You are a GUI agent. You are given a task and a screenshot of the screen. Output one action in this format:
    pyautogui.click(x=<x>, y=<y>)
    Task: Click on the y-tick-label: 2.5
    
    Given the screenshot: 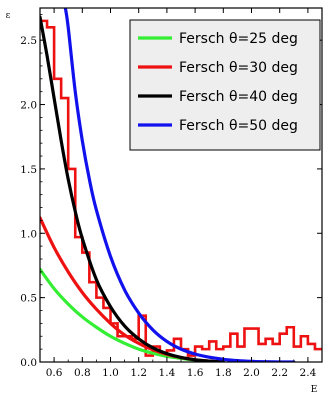 What is the action you would take?
    pyautogui.click(x=28, y=41)
    